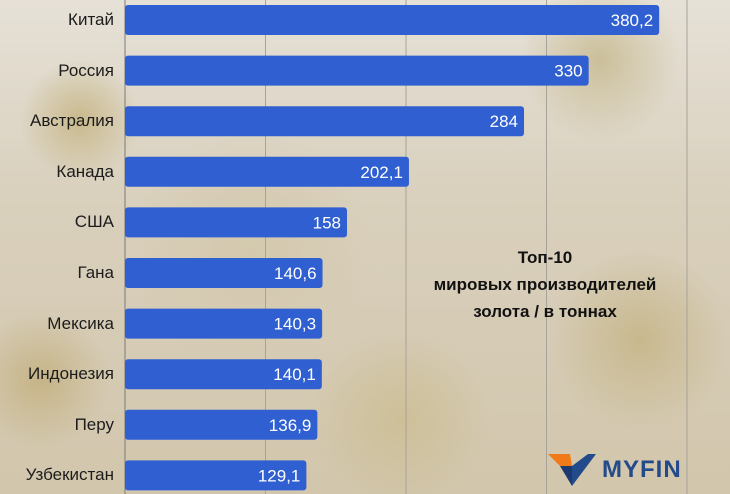 This screenshot has width=730, height=494. Describe the element at coordinates (295, 273) in the screenshot. I see `bar-value-label: 140,6` at that location.